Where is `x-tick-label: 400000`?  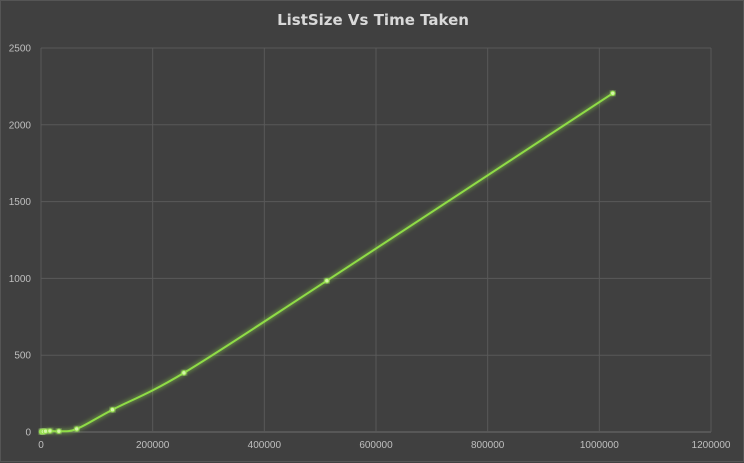
x-tick-label: 400000 is located at coordinates (265, 445).